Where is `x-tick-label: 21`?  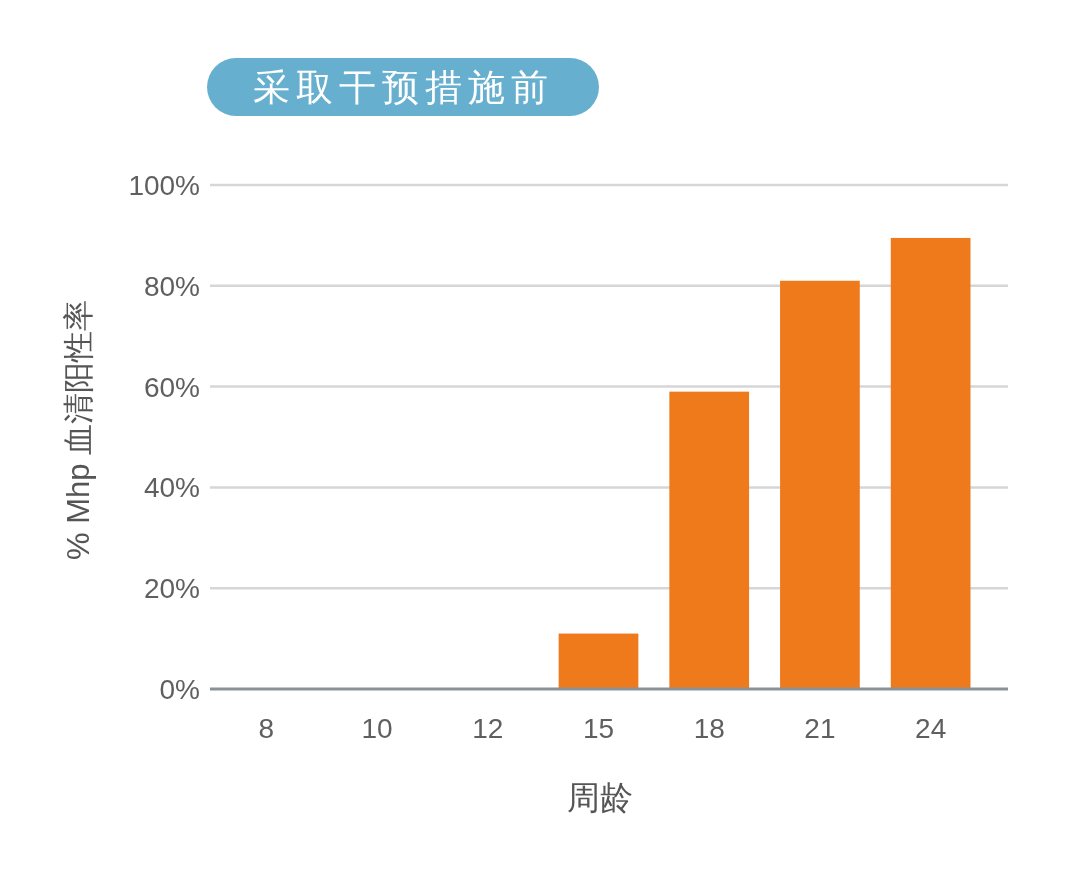 x-tick-label: 21 is located at coordinates (820, 728).